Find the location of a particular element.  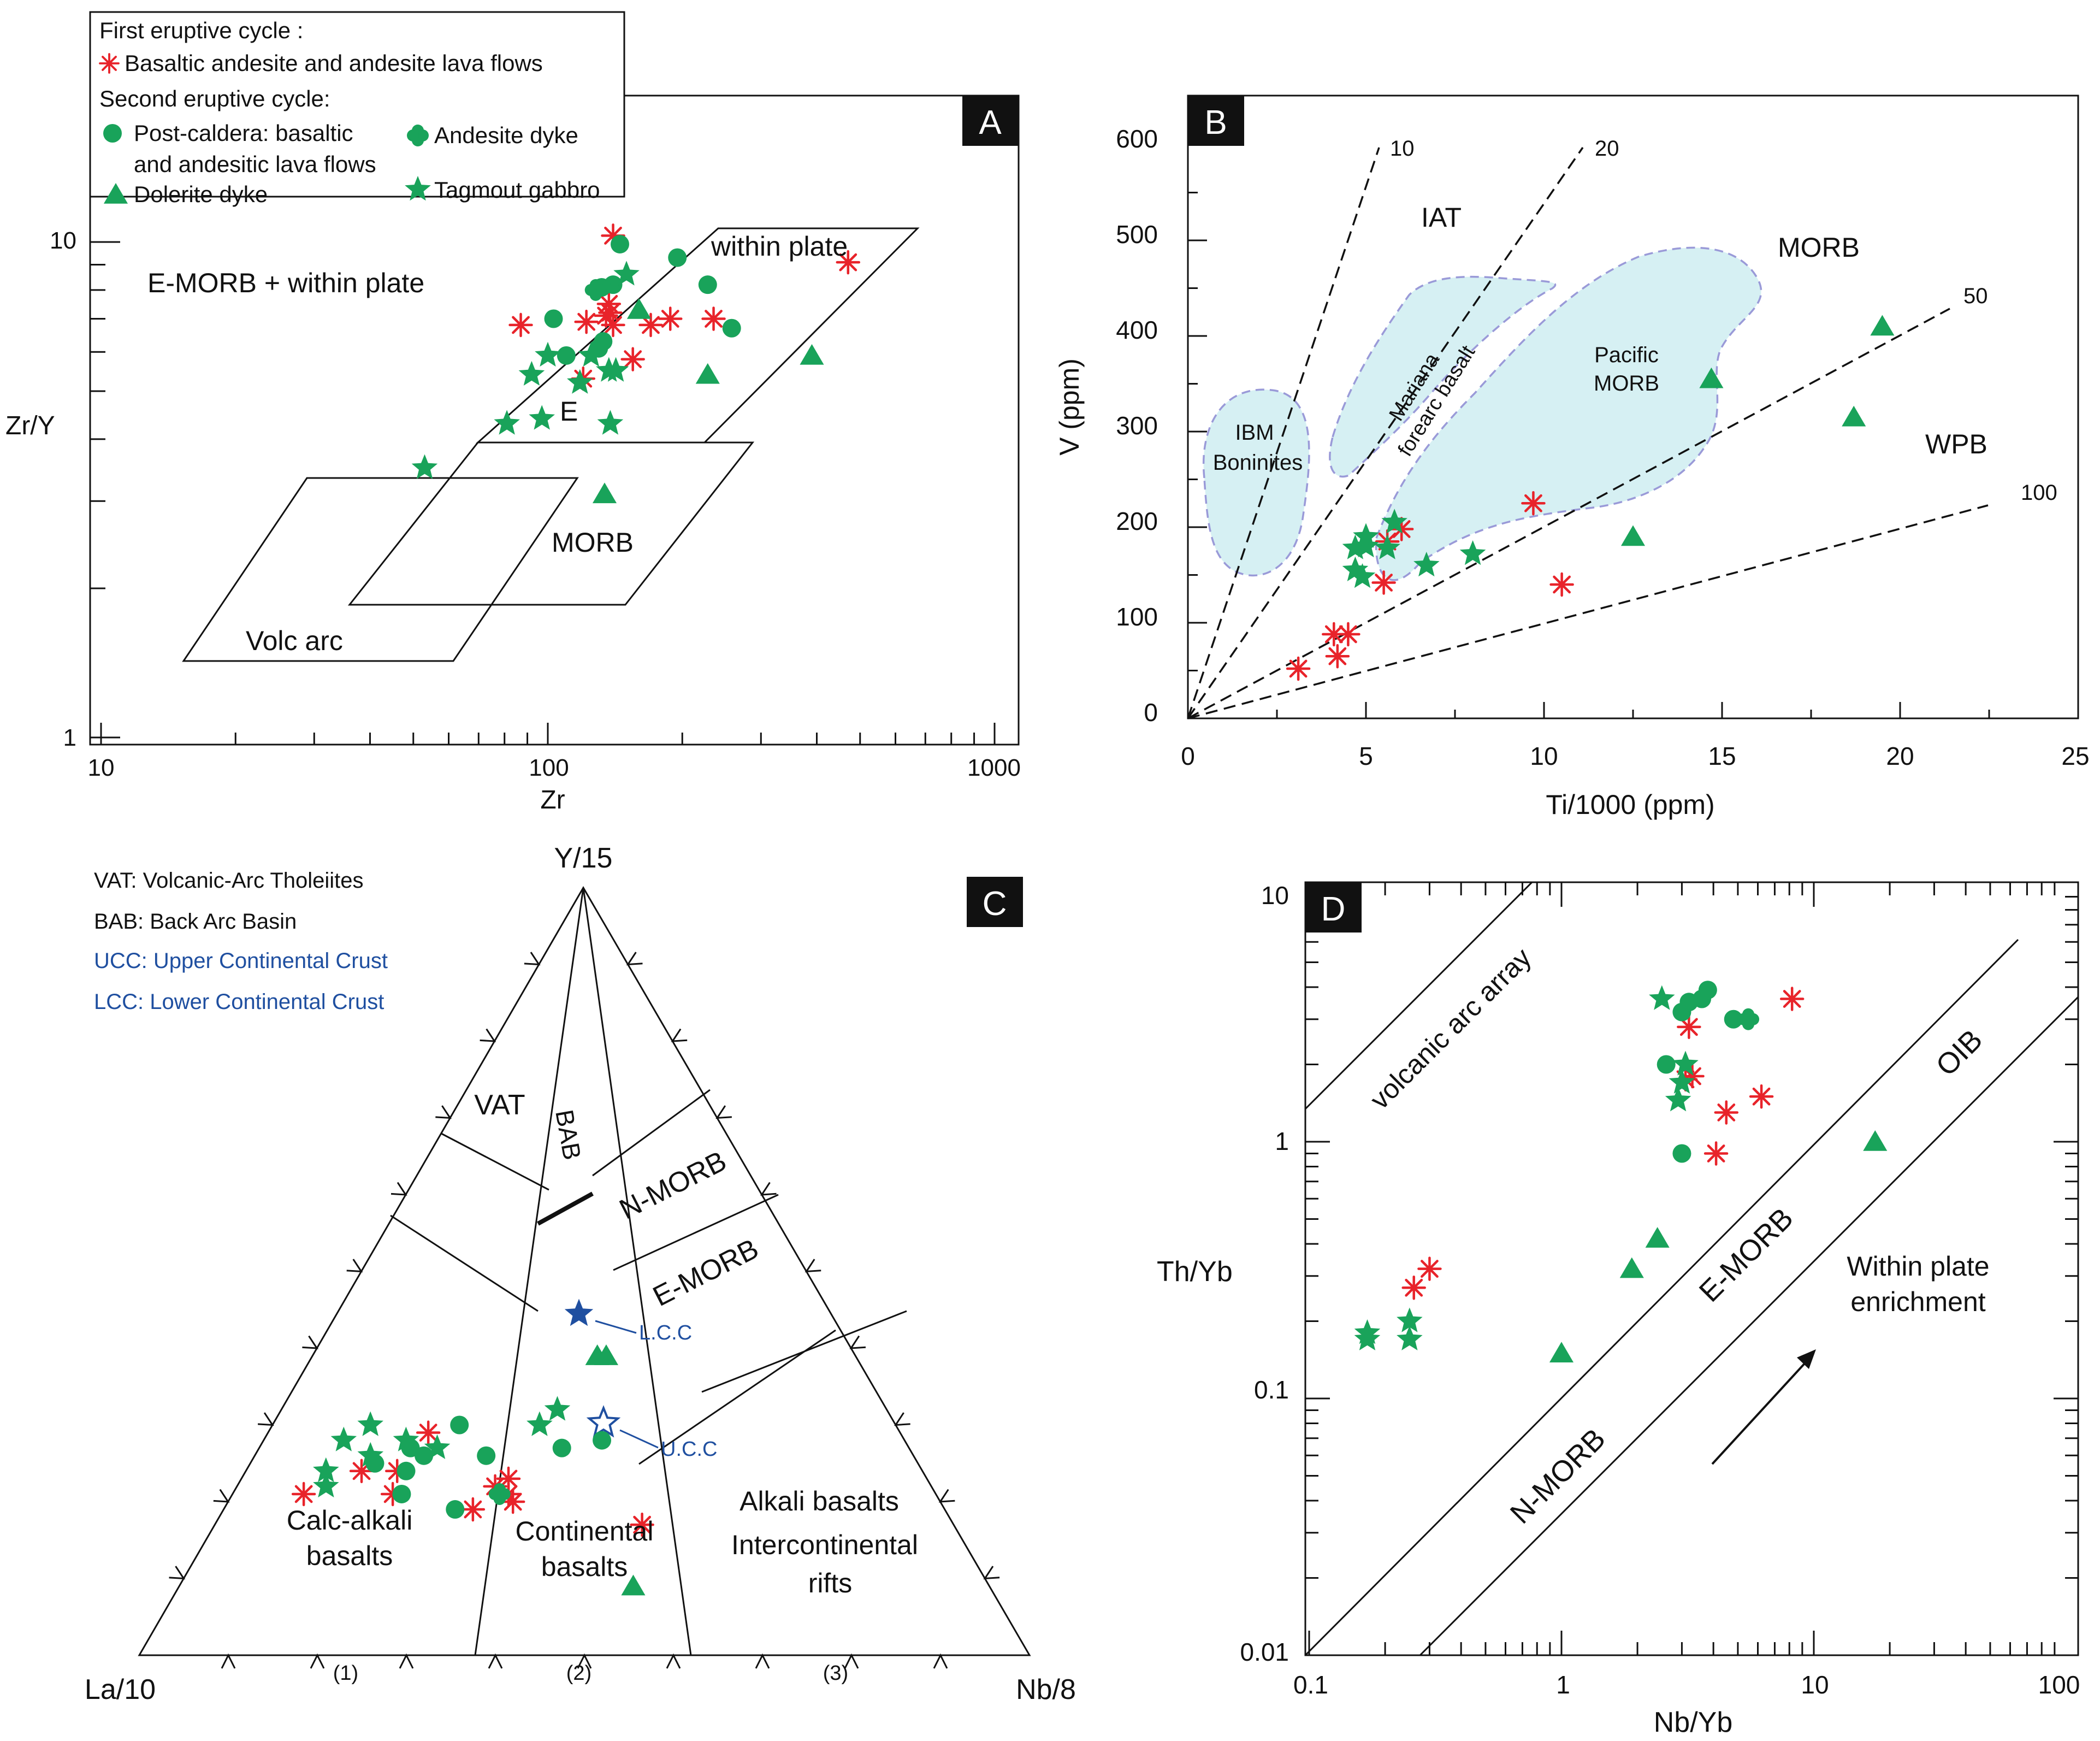

field-label-iat: IAT is located at coordinates (1441, 217).